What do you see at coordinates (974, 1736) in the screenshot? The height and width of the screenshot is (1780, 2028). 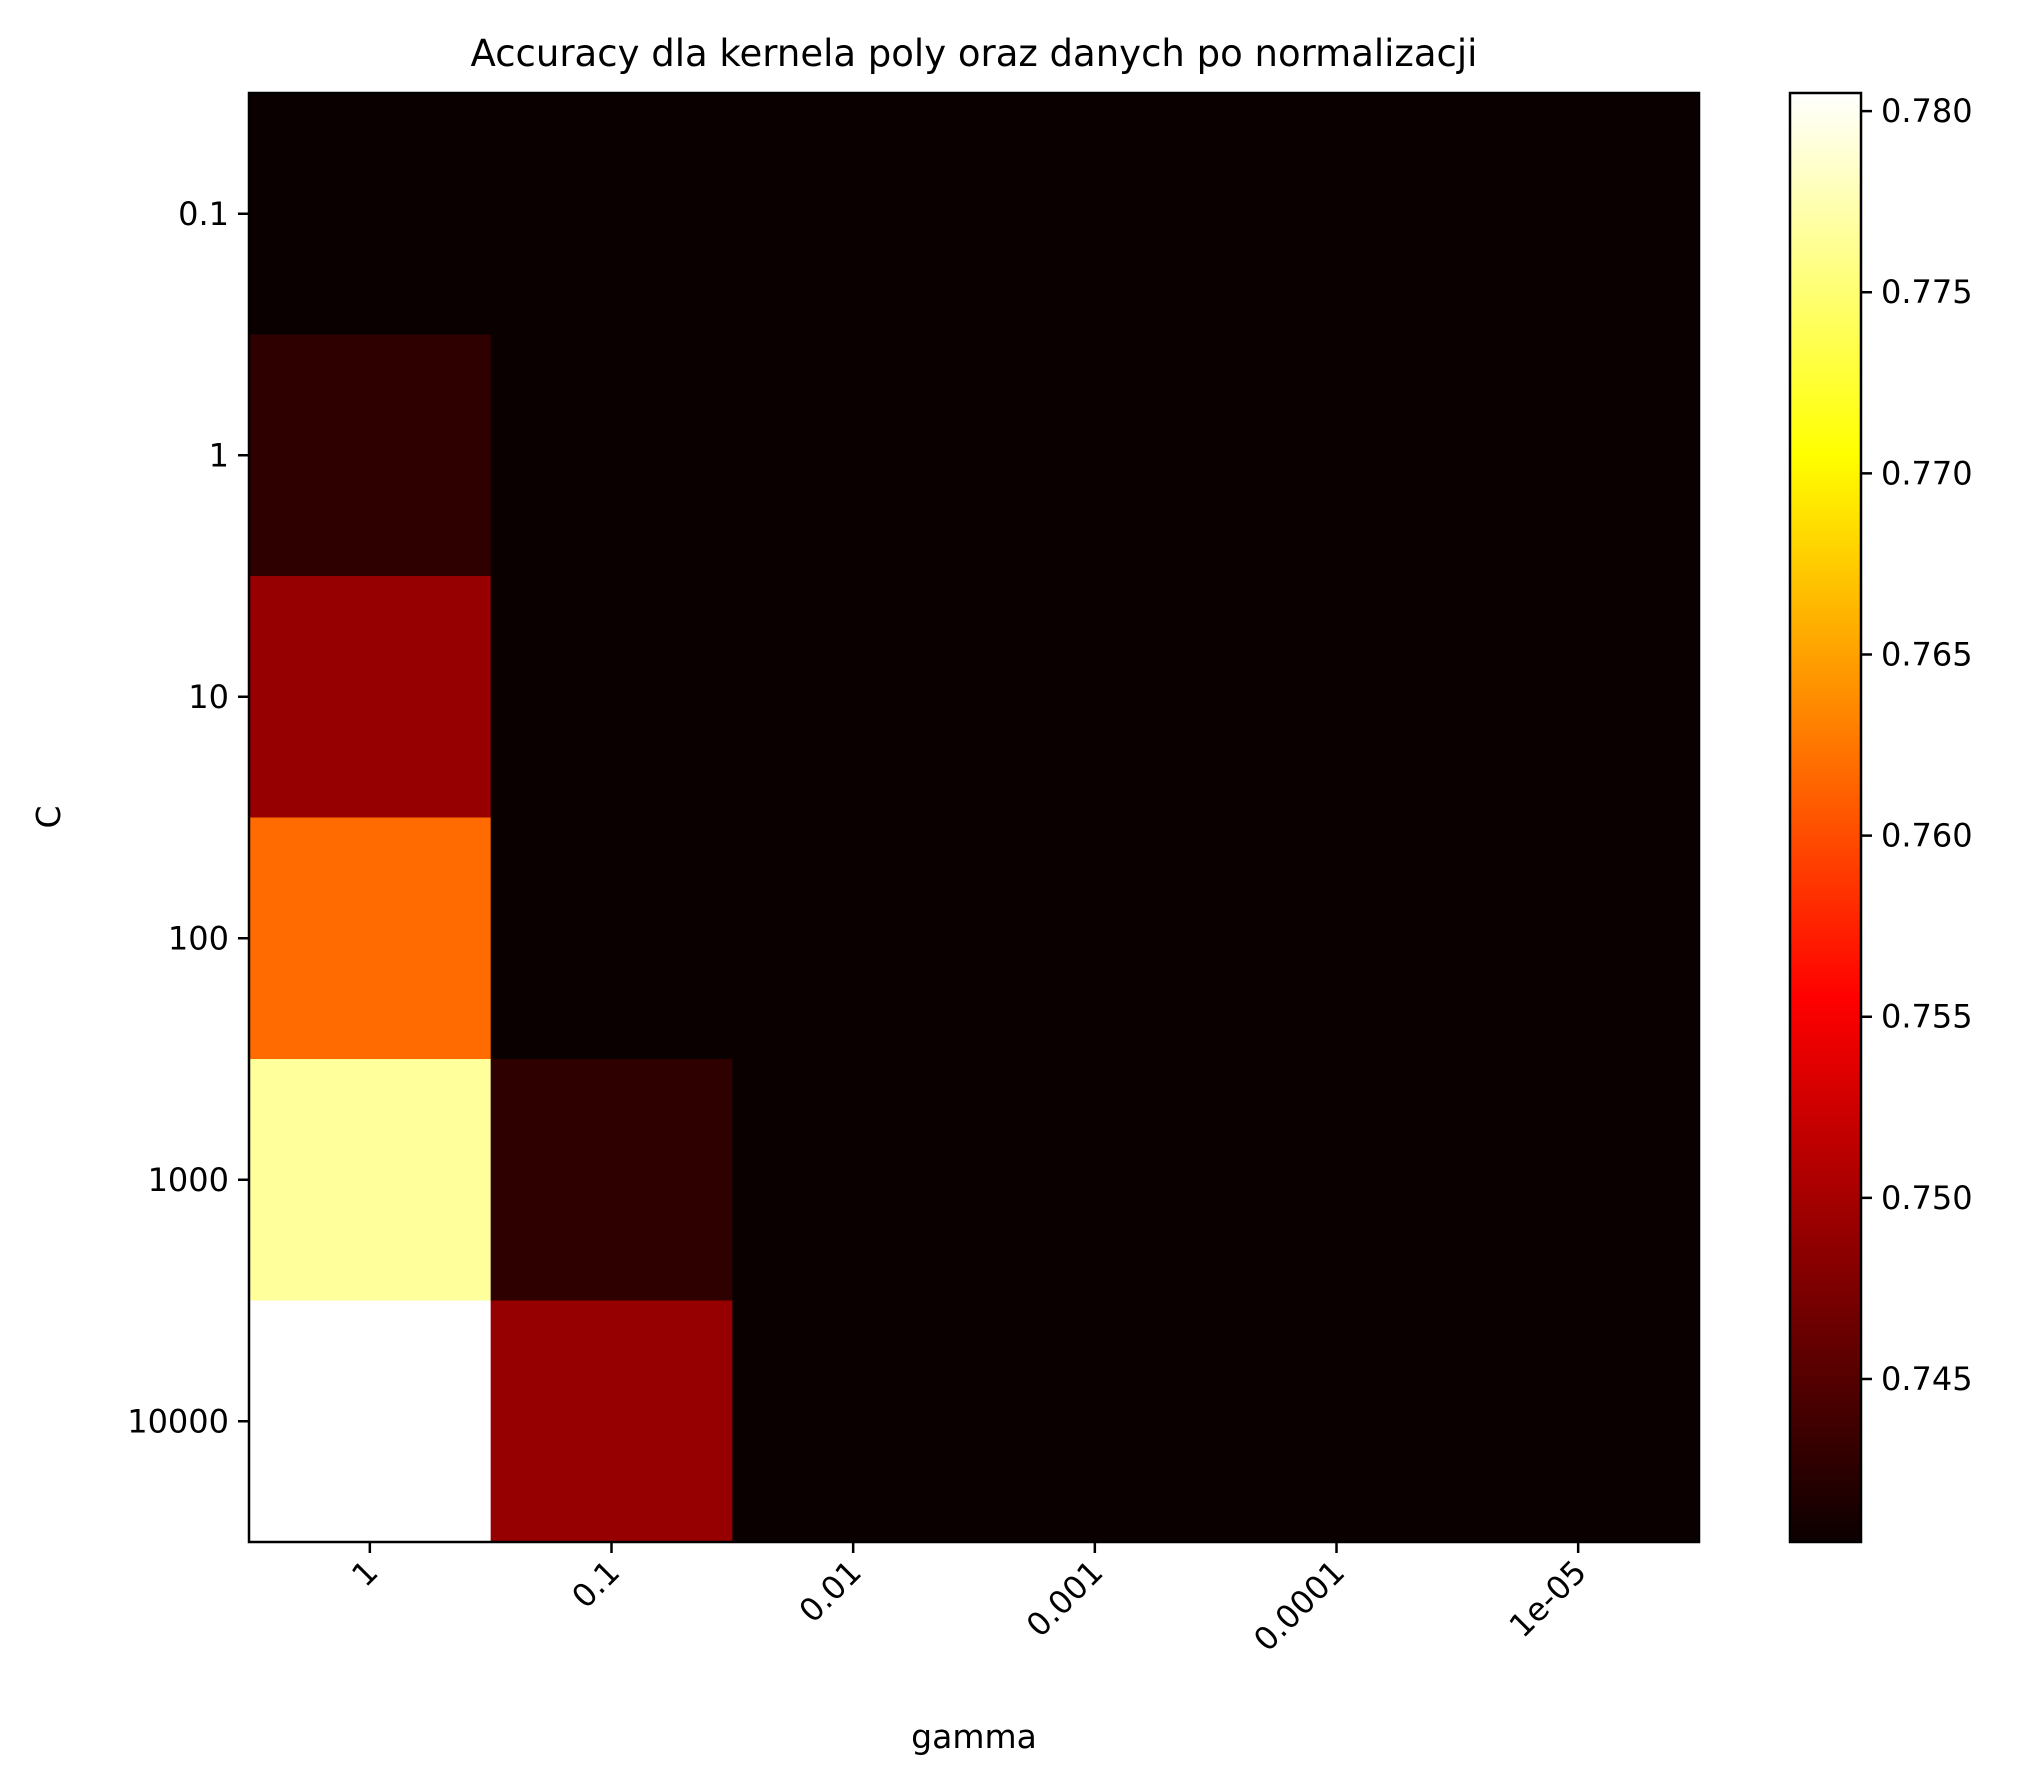 I see `x-axis-label: gamma` at bounding box center [974, 1736].